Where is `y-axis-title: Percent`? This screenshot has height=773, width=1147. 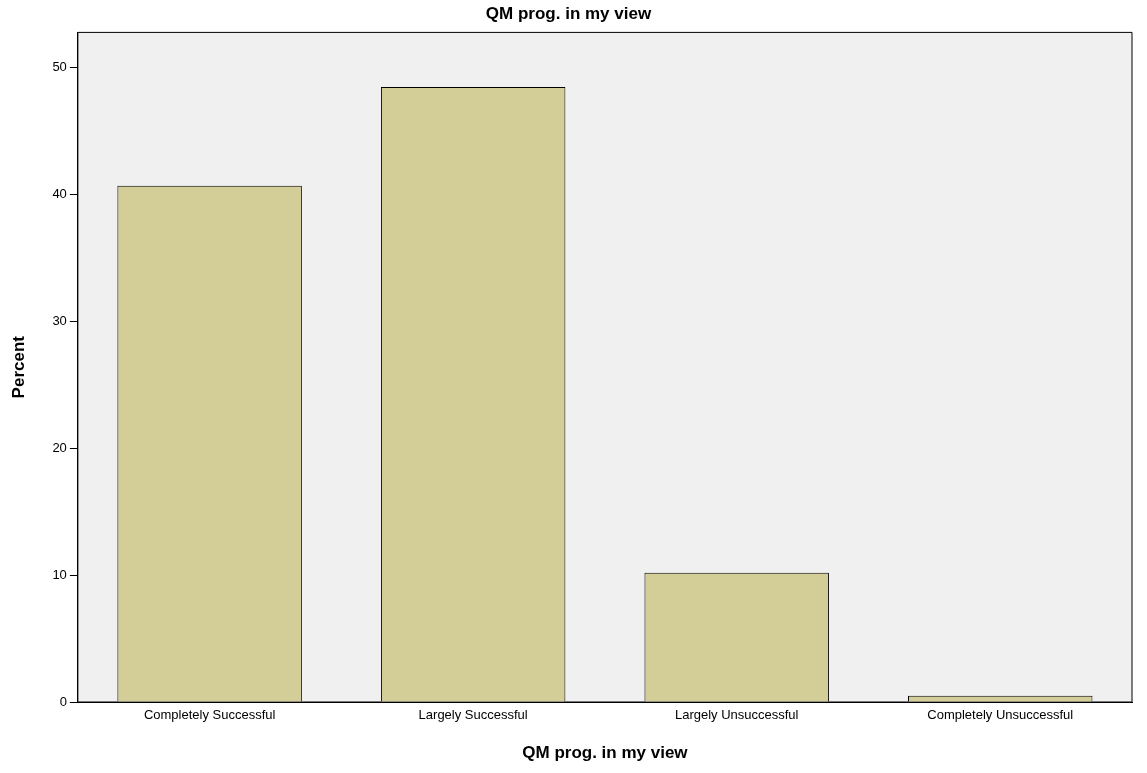
y-axis-title: Percent is located at coordinates (18, 367).